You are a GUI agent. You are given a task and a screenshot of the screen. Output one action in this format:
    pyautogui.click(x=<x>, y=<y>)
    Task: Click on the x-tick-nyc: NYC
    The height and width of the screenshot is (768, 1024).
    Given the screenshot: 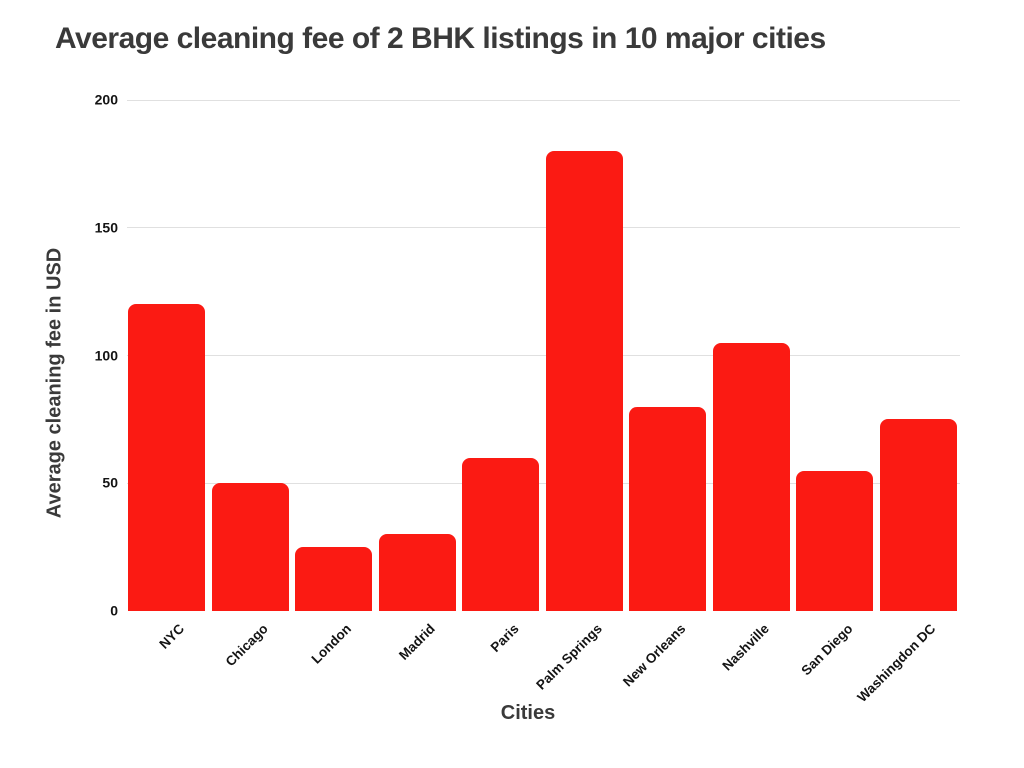 What is the action you would take?
    pyautogui.click(x=172, y=636)
    